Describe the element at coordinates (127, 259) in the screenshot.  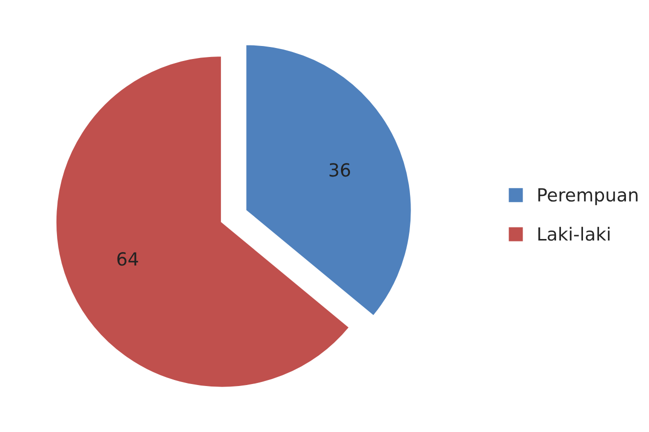
I see `data-label: 64` at that location.